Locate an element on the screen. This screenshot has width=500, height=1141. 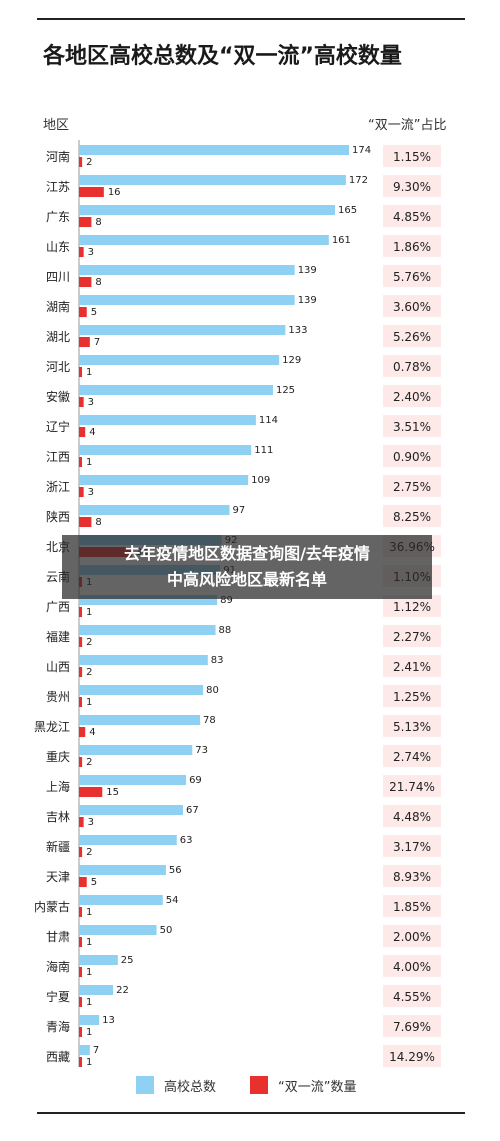
share-value: 1.86% is located at coordinates (412, 247).